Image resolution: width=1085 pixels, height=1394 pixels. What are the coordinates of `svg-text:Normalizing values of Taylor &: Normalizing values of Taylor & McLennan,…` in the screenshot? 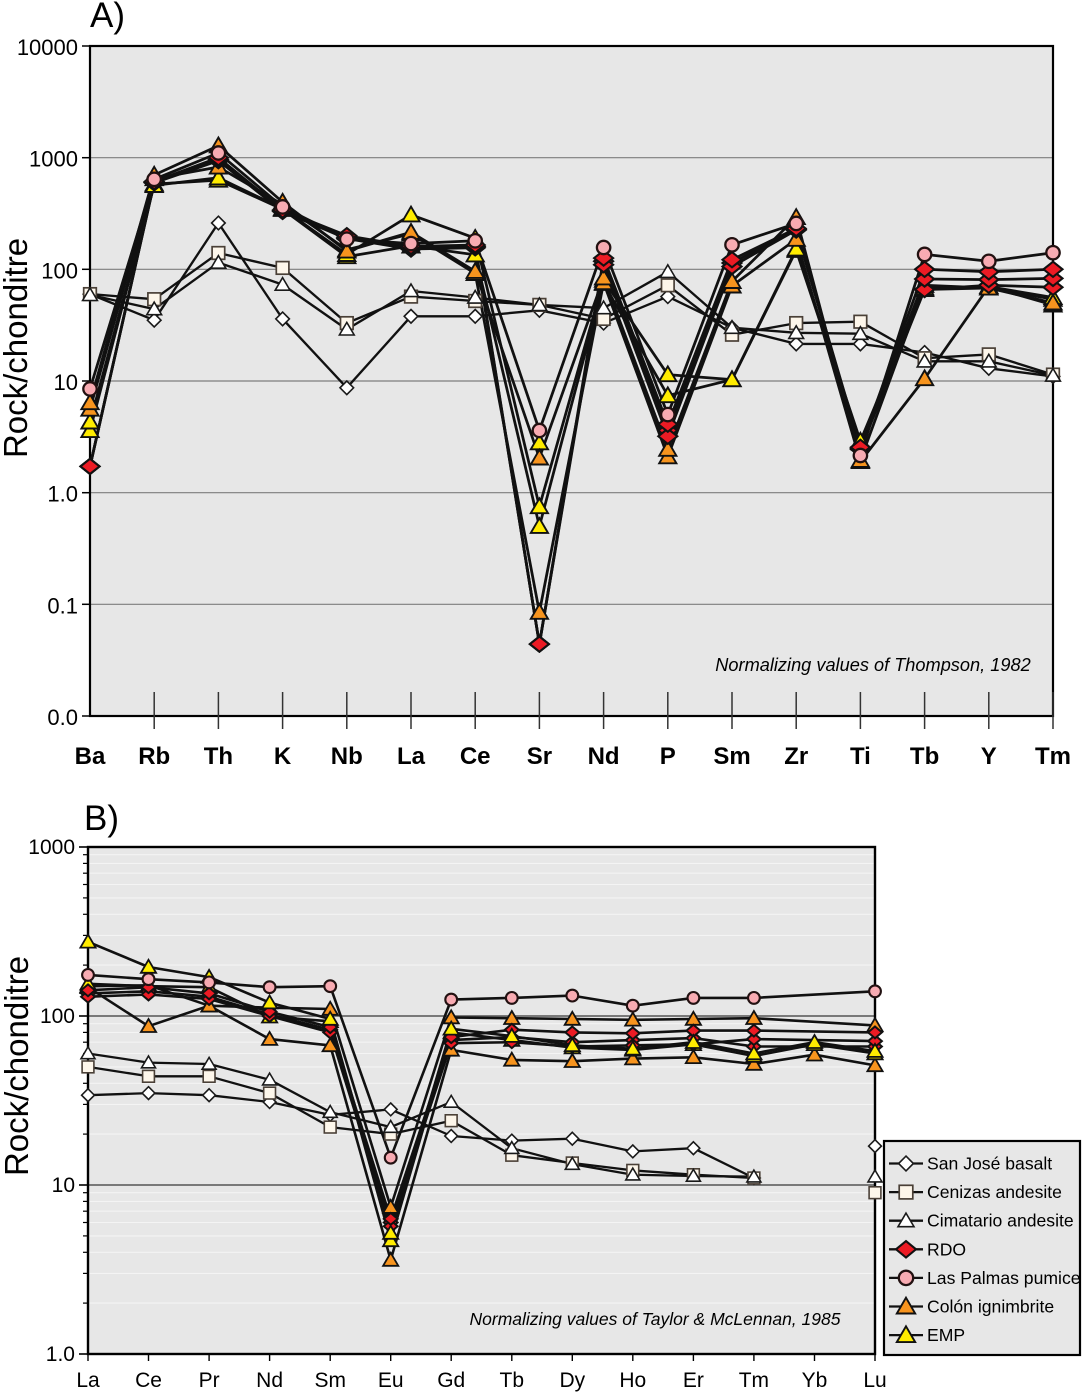 It's located at (655, 1319).